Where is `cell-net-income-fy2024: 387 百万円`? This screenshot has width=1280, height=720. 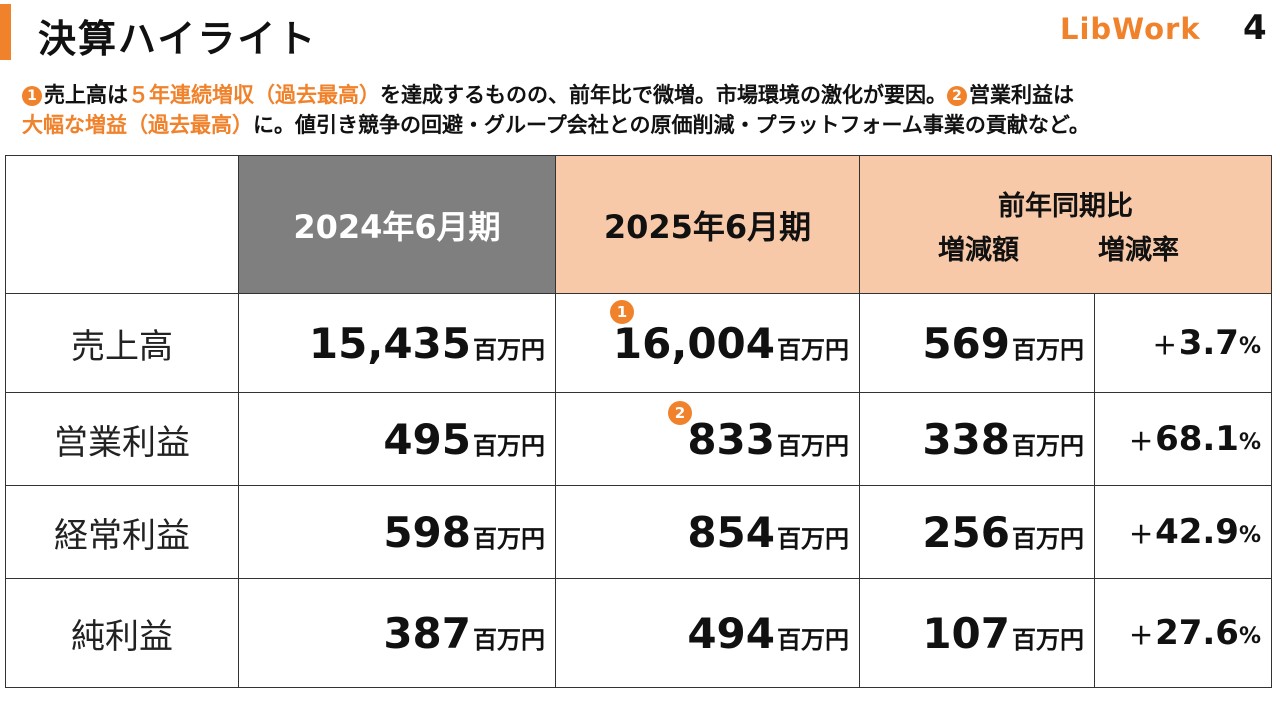 cell-net-income-fy2024: 387 百万円 is located at coordinates (397, 633).